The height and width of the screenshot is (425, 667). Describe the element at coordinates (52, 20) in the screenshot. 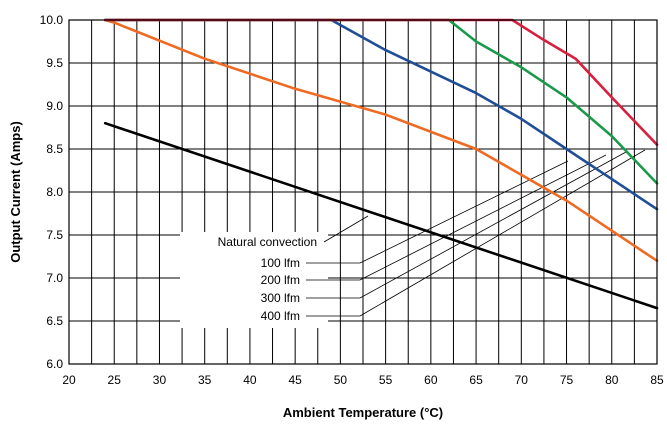

I see `y-tick-label: 10.0` at that location.